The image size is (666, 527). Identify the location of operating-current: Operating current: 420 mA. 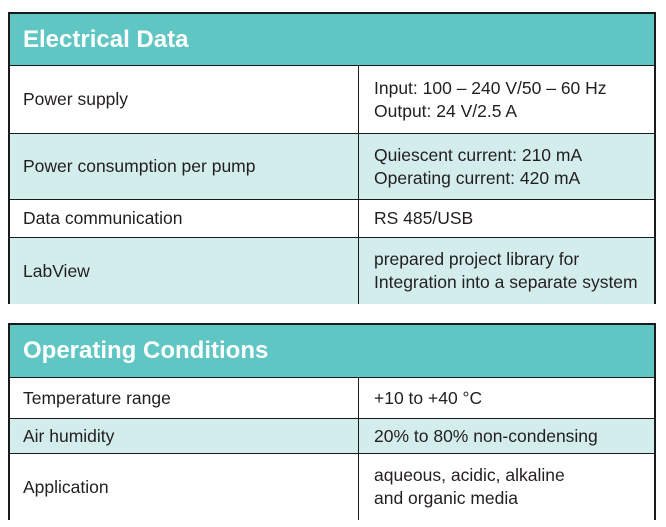
(477, 177).